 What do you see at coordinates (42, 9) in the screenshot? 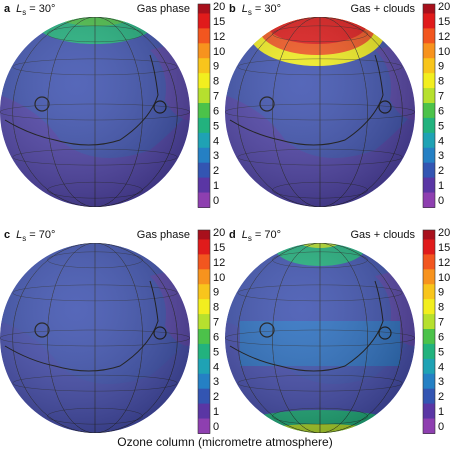
I see `ls-value: = 30°` at bounding box center [42, 9].